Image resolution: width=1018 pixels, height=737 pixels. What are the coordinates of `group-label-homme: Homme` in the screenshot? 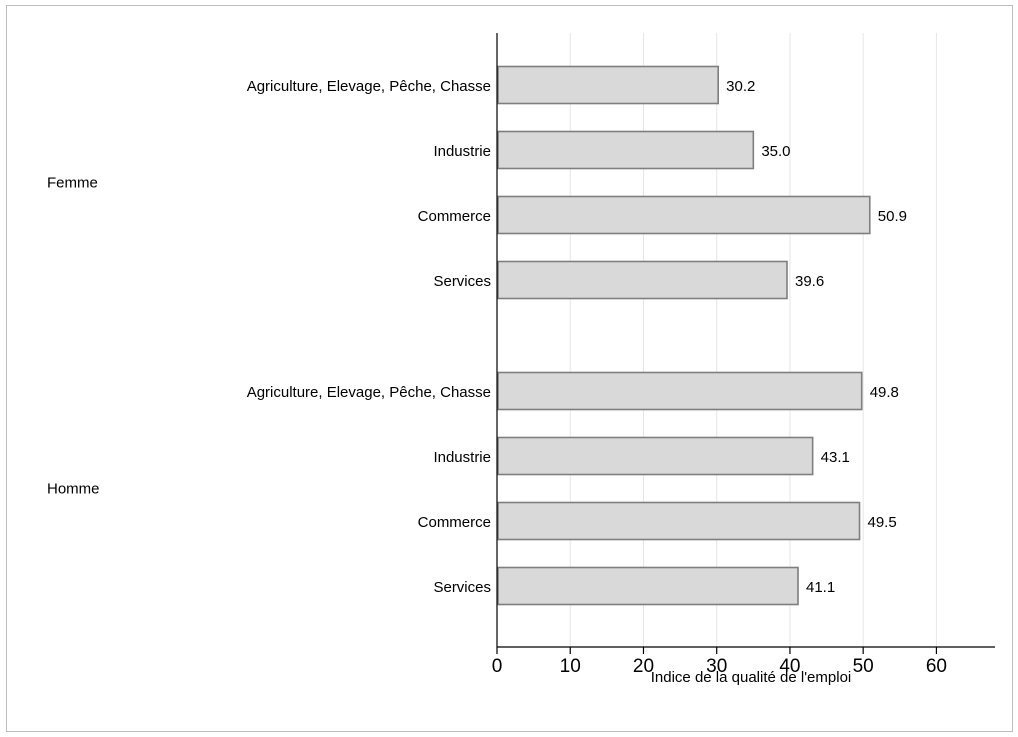 It's located at (73, 489).